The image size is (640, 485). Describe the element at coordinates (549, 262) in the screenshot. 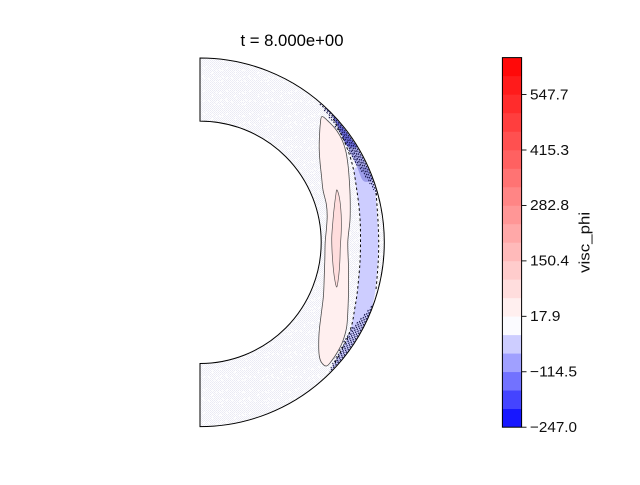

I see `svg-text: 150.4` at that location.